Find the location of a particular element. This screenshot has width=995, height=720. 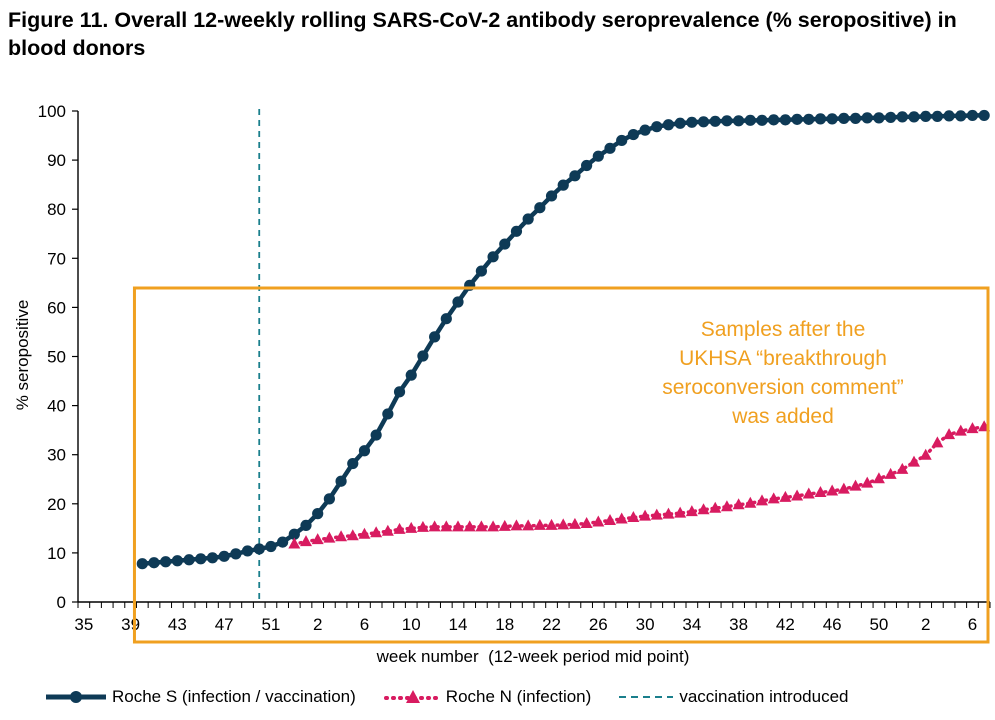

x-tick-label: 14 is located at coordinates (458, 624).